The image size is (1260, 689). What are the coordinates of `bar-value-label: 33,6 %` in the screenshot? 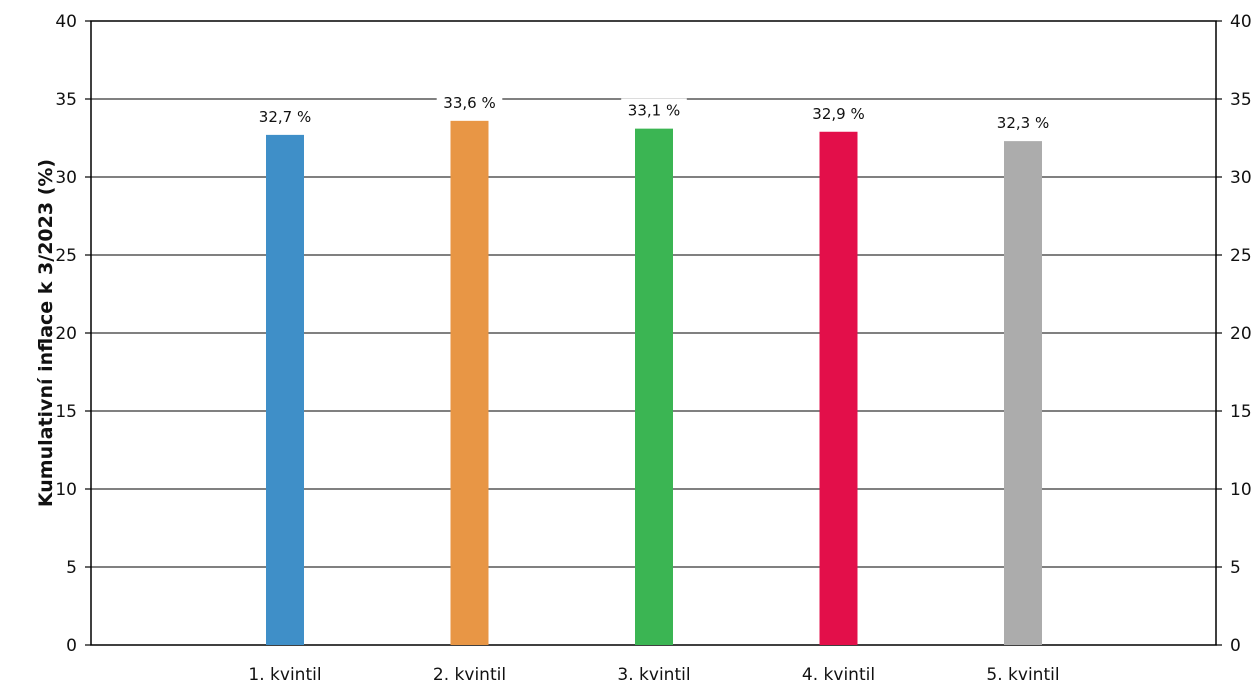 It's located at (469, 103).